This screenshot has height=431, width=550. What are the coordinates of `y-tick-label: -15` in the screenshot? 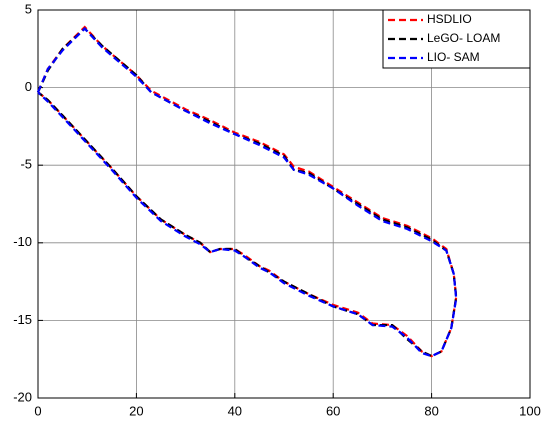 It's located at (22, 319).